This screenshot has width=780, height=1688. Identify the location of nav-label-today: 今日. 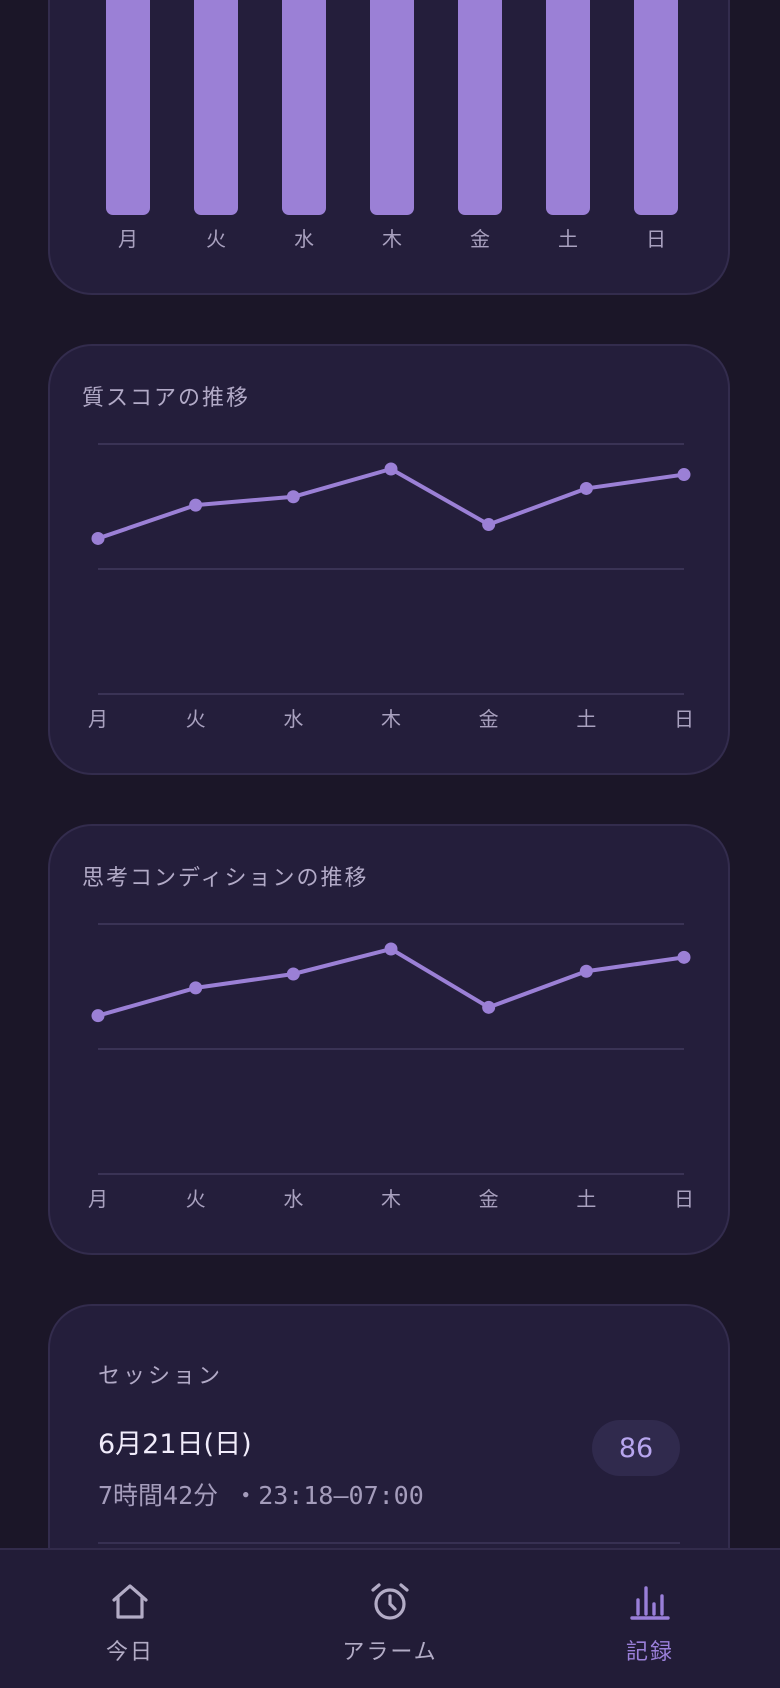
(129, 1652).